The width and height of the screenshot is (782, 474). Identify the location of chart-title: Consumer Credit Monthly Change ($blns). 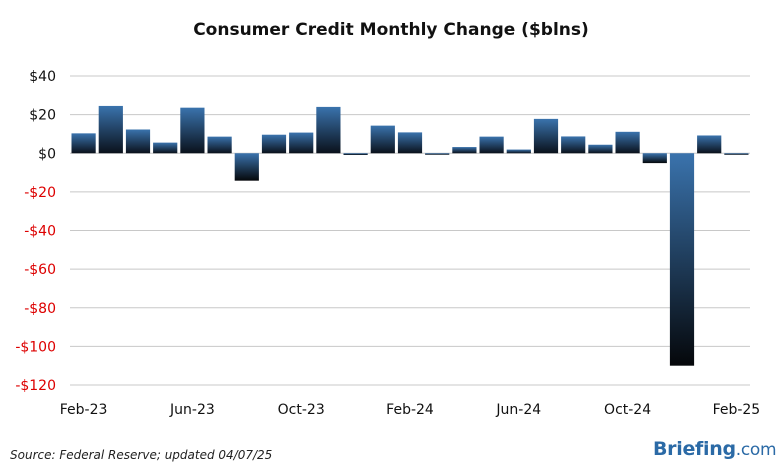
(391, 30).